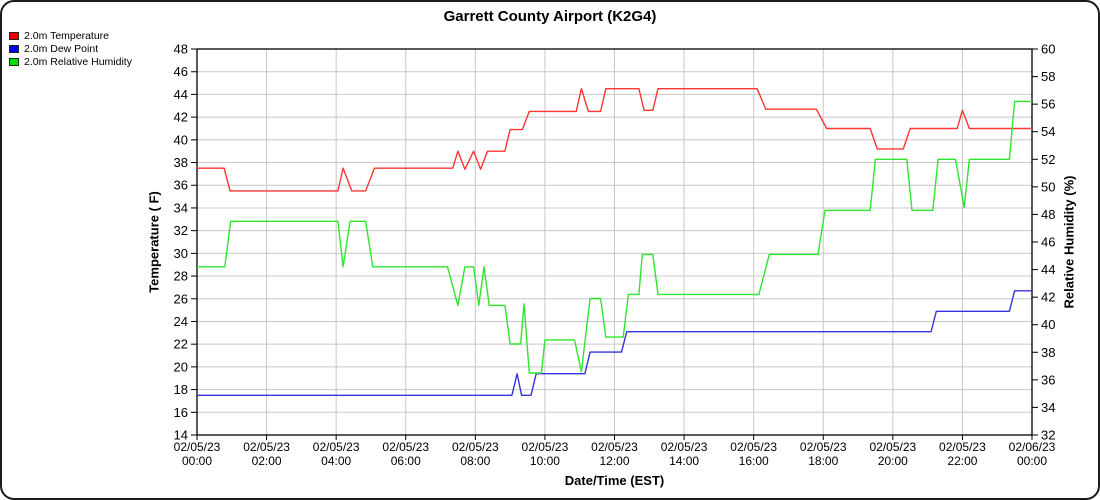 The height and width of the screenshot is (500, 1100). I want to click on svg-text: 58, so click(1048, 76).